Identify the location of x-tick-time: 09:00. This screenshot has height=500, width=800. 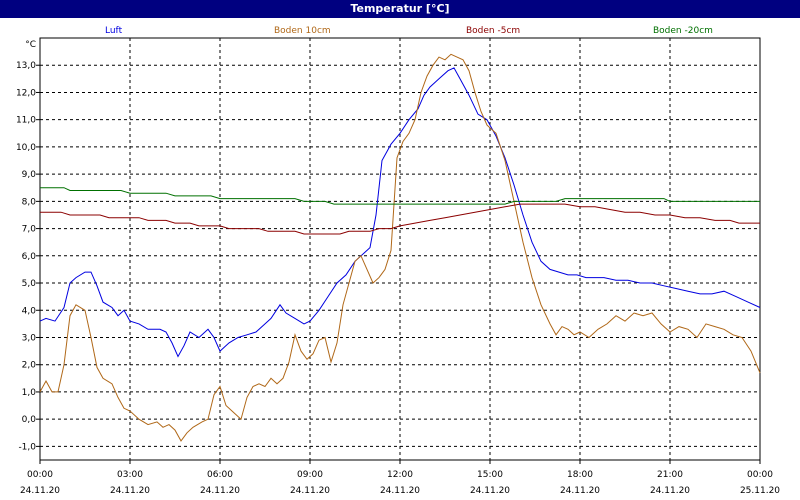
(310, 475).